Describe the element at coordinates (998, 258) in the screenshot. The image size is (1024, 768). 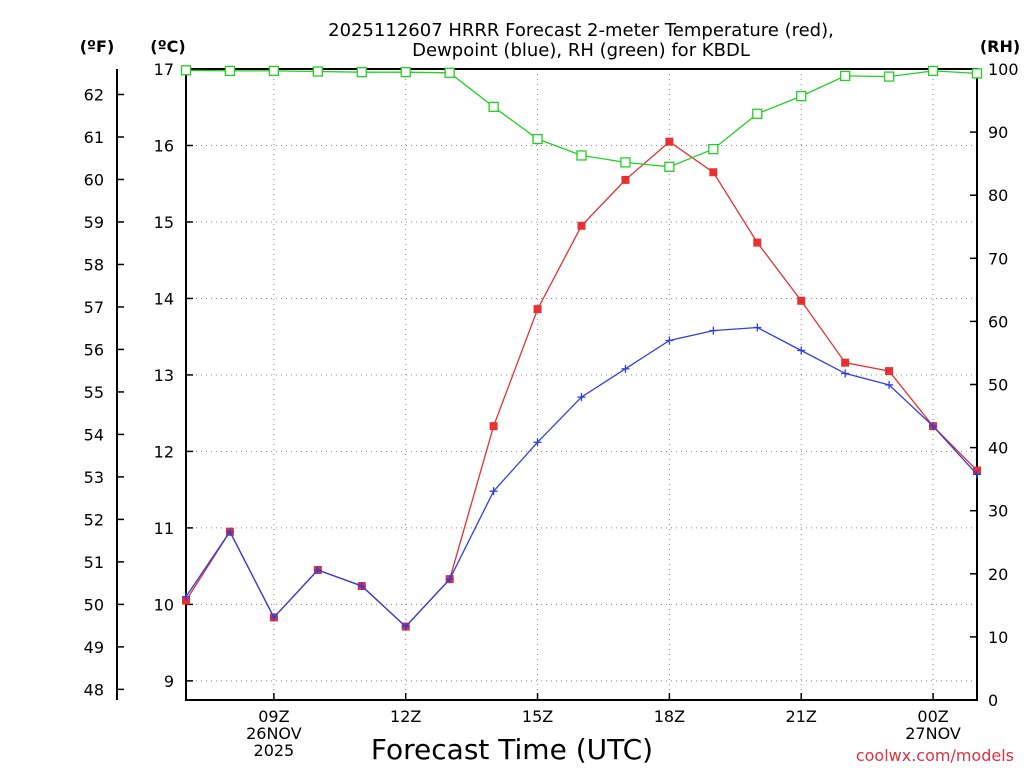
I see `rh-tick-label: 70` at that location.